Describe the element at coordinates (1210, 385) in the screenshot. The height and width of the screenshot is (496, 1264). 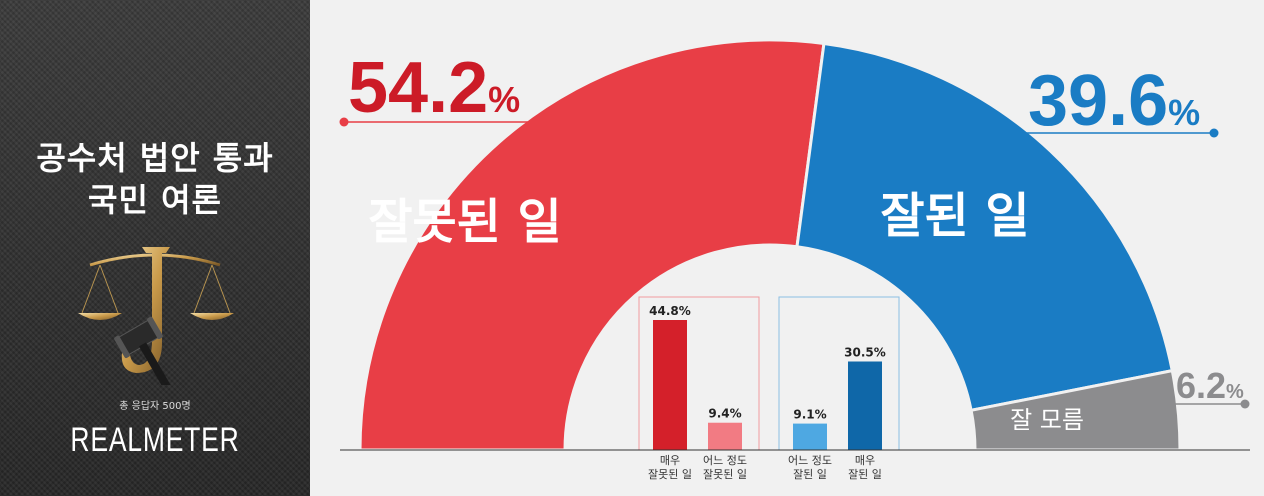
I see `donut-value-label-3: 6.2%` at that location.